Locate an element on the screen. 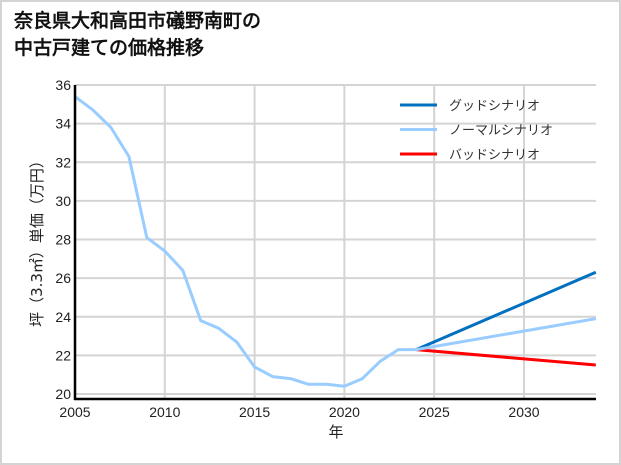 This screenshot has width=621, height=465. y-tick-label: 34 is located at coordinates (63, 124).